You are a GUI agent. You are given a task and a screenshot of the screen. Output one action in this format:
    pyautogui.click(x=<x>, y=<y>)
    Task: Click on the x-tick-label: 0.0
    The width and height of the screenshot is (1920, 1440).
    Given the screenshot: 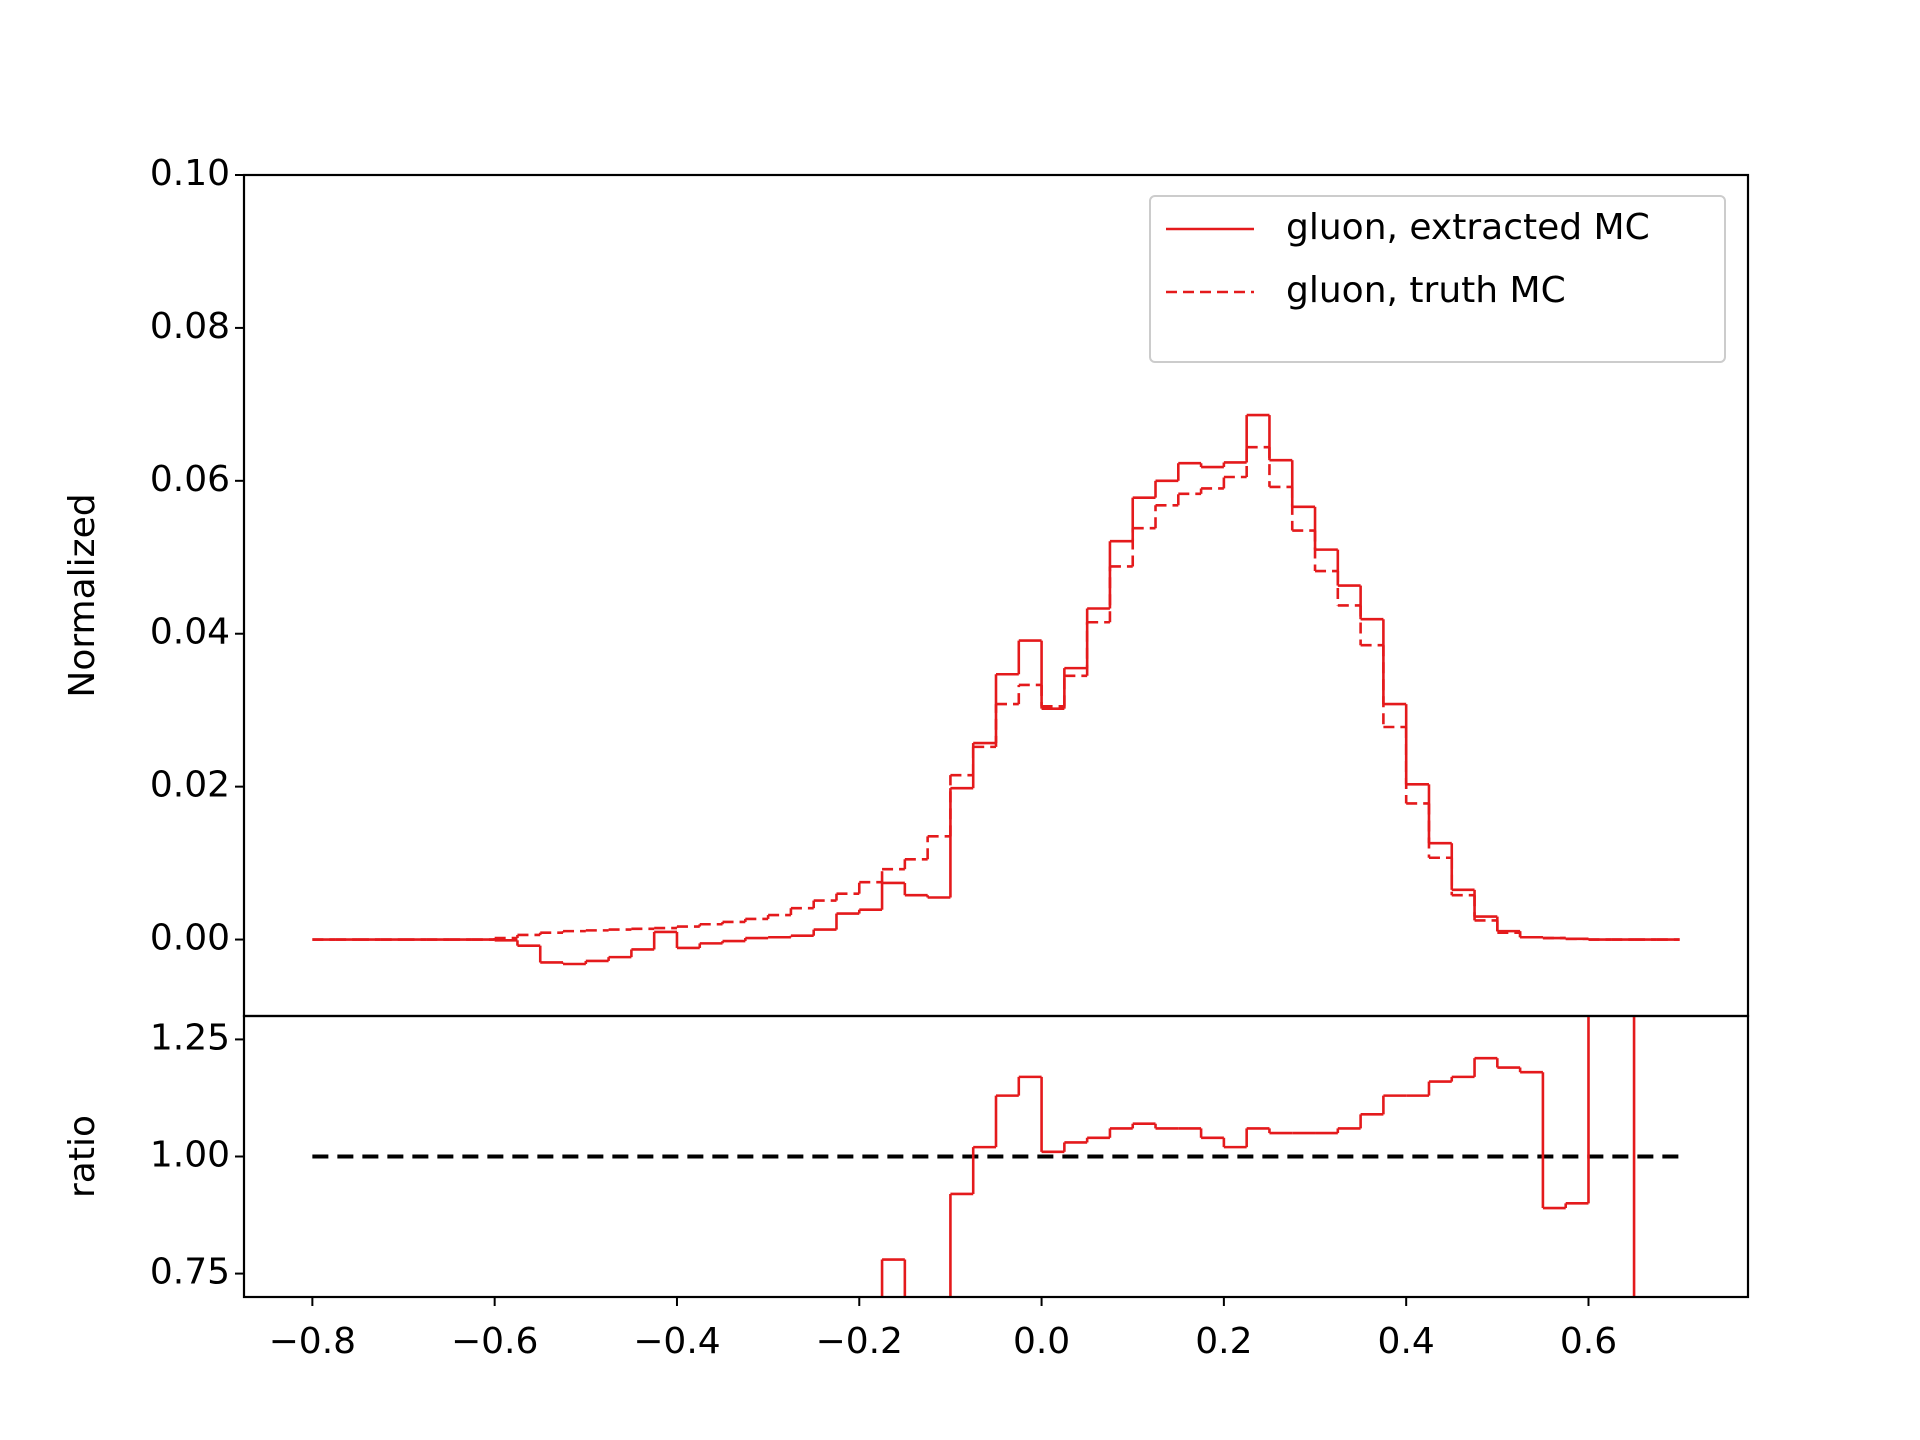 What is the action you would take?
    pyautogui.click(x=1041, y=1341)
    